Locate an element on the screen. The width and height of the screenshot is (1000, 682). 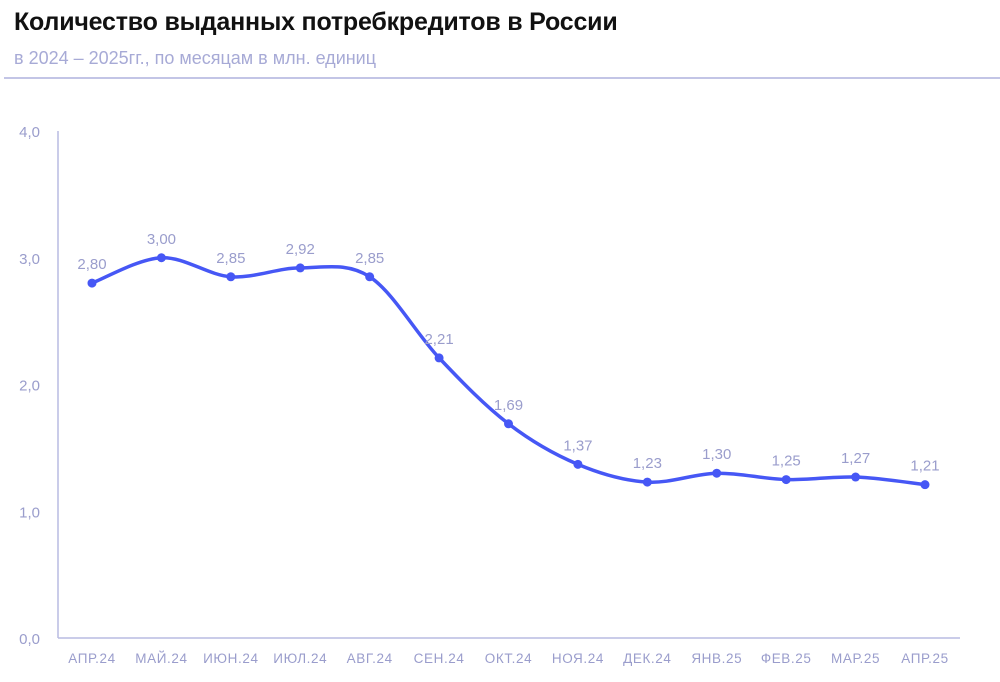
y-tick-label: 4,0 is located at coordinates (29, 132).